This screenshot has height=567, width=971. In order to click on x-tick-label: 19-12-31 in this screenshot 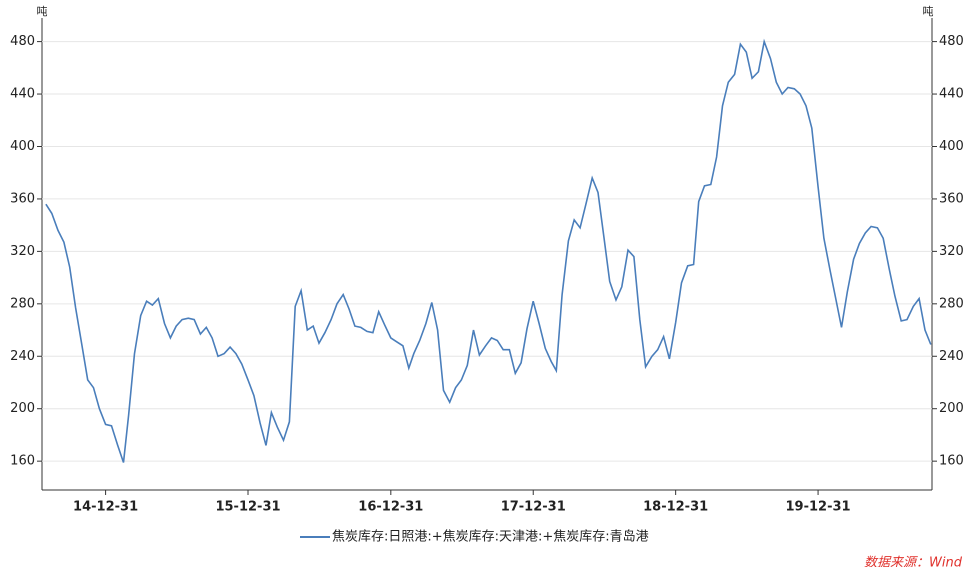, I will do `click(818, 507)`.